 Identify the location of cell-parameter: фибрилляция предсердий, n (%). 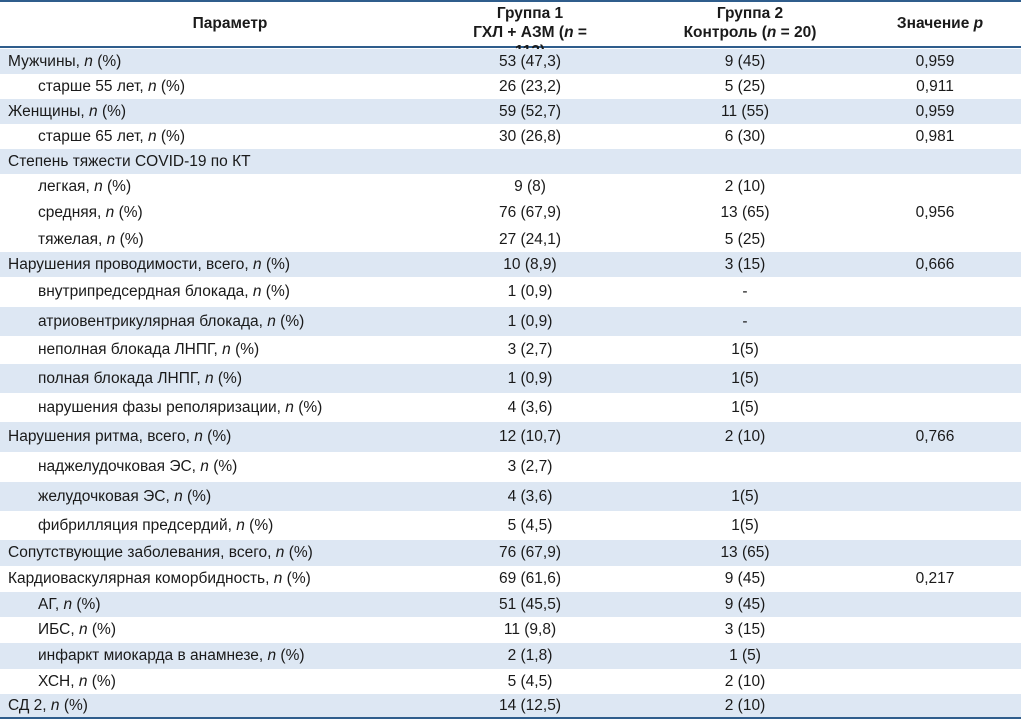
(156, 525).